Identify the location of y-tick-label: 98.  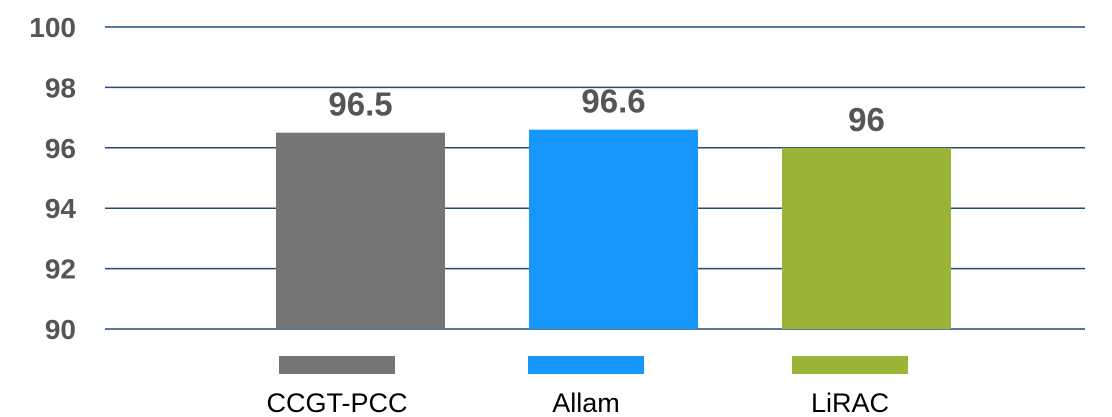
(60, 87).